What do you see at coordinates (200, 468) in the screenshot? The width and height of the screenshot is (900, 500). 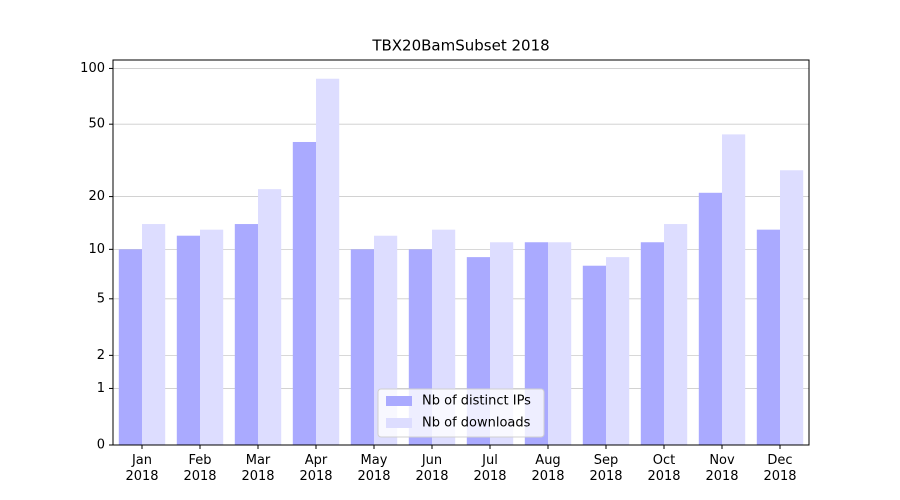 I see `x-tick-label: Feb 2018` at bounding box center [200, 468].